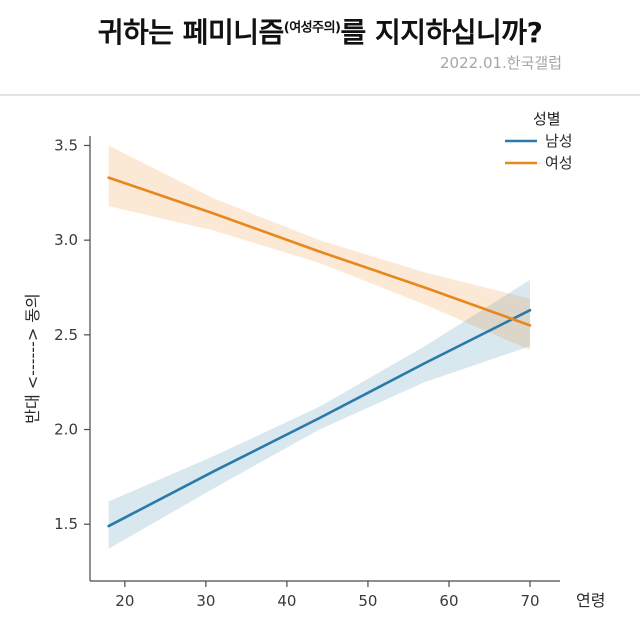 This screenshot has height=644, width=640. What do you see at coordinates (441, 32) in the screenshot?
I see `title-tail: 를 지지하십니까?` at bounding box center [441, 32].